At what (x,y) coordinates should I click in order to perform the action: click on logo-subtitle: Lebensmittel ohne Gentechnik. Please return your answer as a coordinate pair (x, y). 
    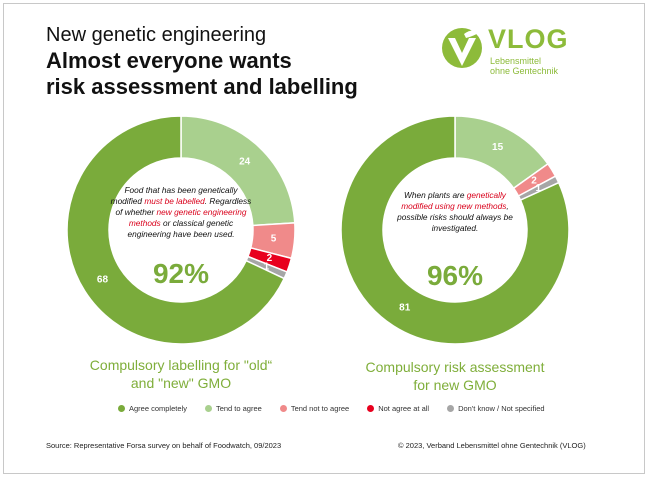
    Looking at the image, I should click on (535, 66).